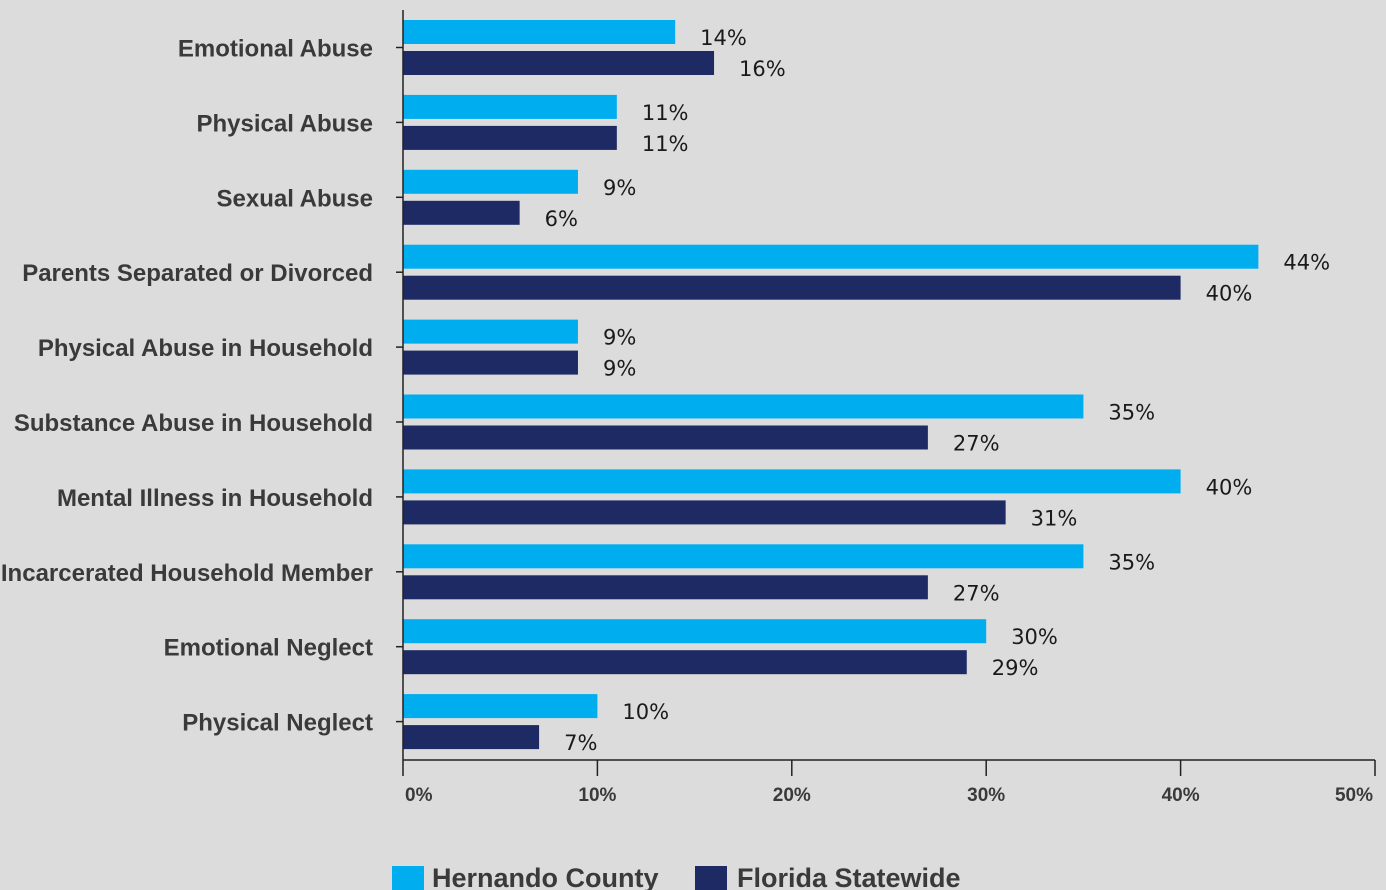  I want to click on x-tick-label: 50%, so click(1354, 795).